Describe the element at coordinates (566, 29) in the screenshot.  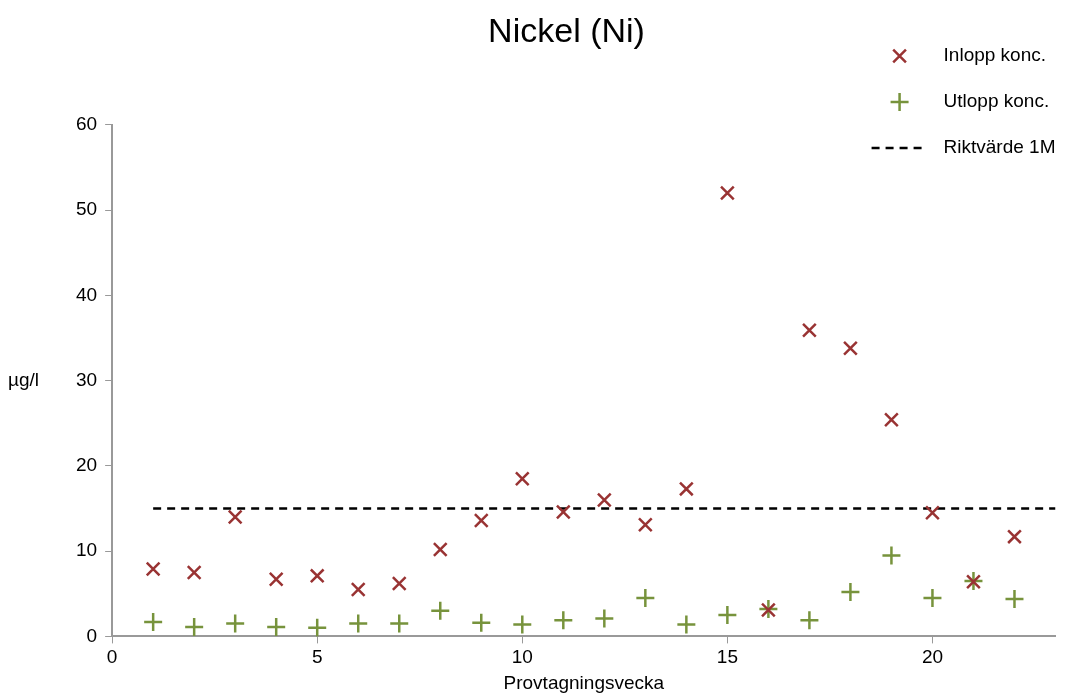
I see `chart-title: Nickel (Ni)` at that location.